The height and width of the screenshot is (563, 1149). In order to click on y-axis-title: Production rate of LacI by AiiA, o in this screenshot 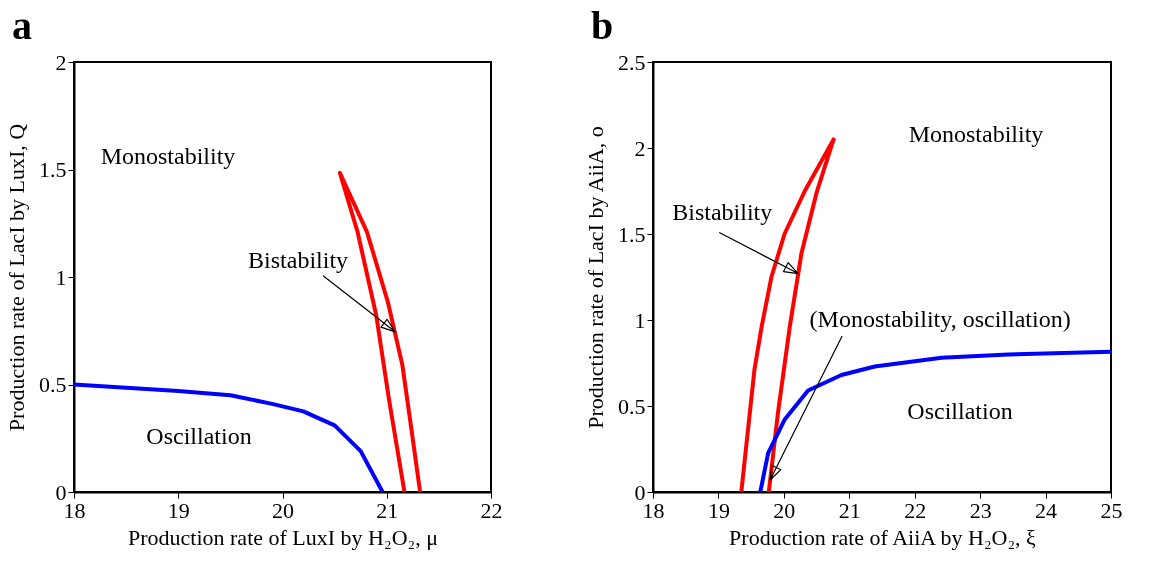, I will do `click(595, 277)`.